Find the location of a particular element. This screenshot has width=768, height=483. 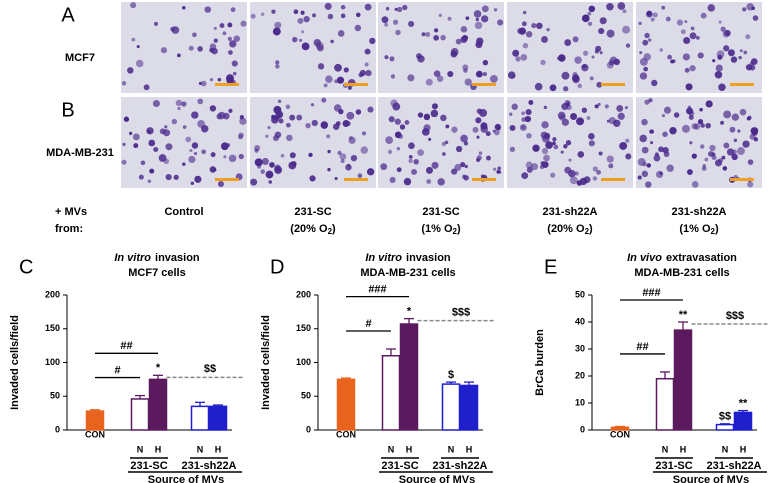

y-tick-label: 200 is located at coordinates (52, 294).